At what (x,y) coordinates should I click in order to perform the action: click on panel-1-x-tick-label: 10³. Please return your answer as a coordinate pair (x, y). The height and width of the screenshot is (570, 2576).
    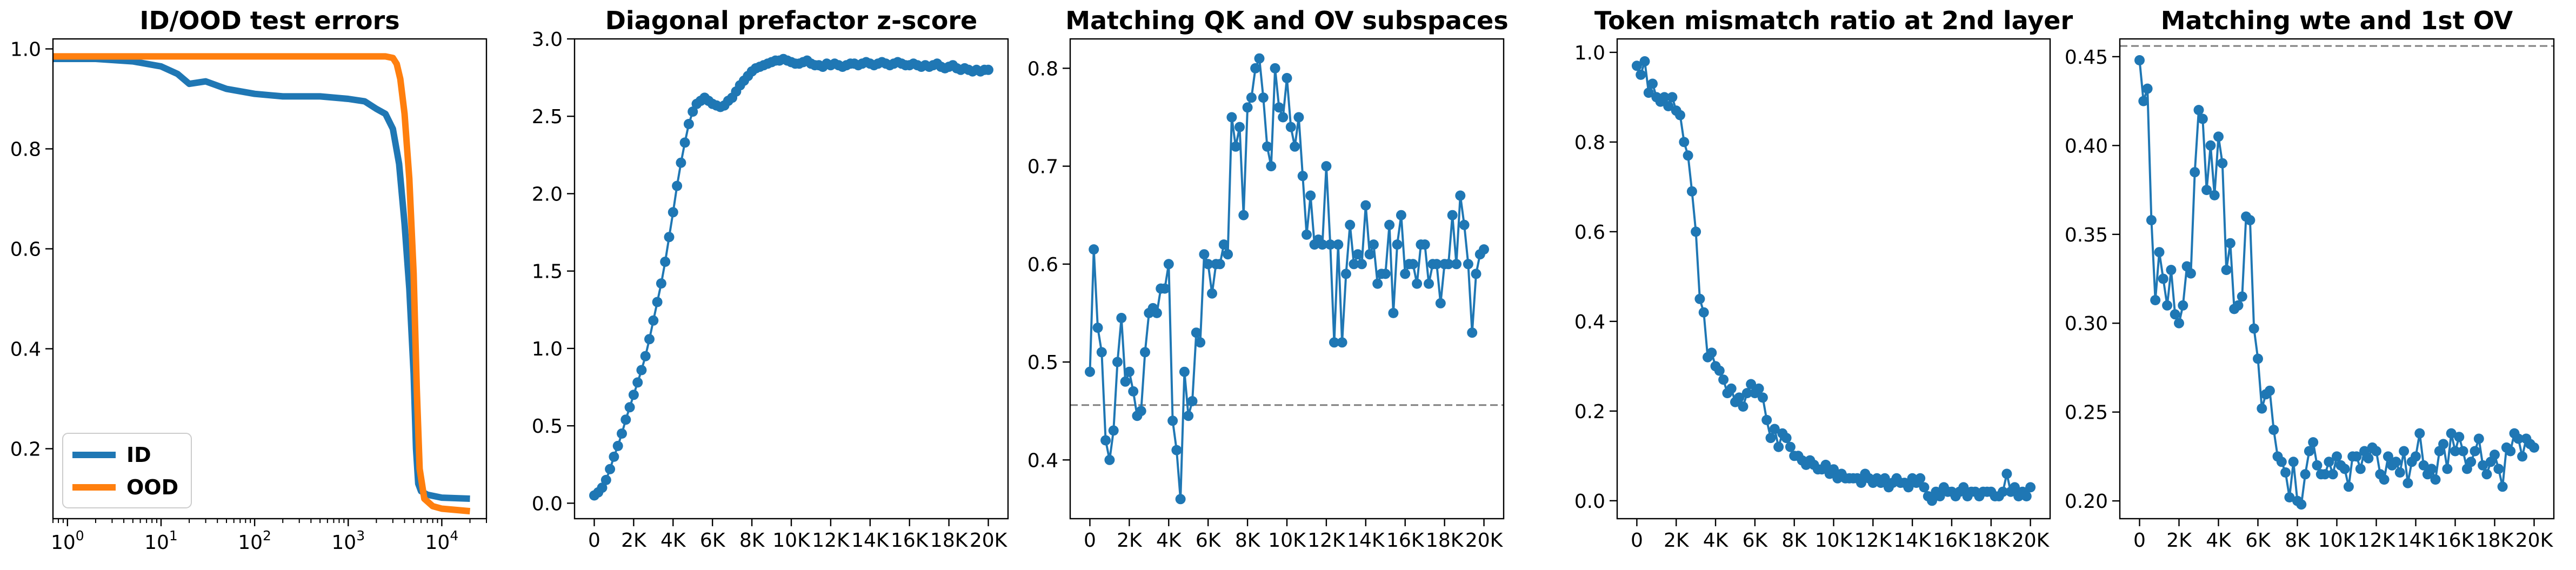
    Looking at the image, I should click on (348, 541).